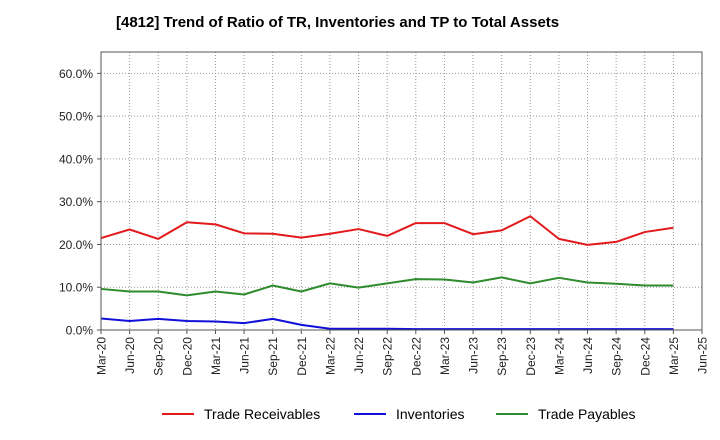 This screenshot has width=720, height=440. Describe the element at coordinates (80, 331) in the screenshot. I see `y-tick-label: 0.0%` at that location.